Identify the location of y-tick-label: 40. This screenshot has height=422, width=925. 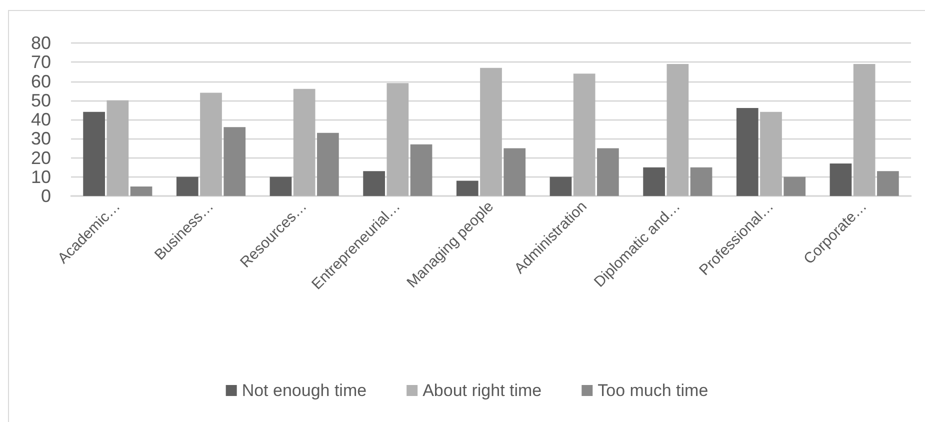
(40, 120).